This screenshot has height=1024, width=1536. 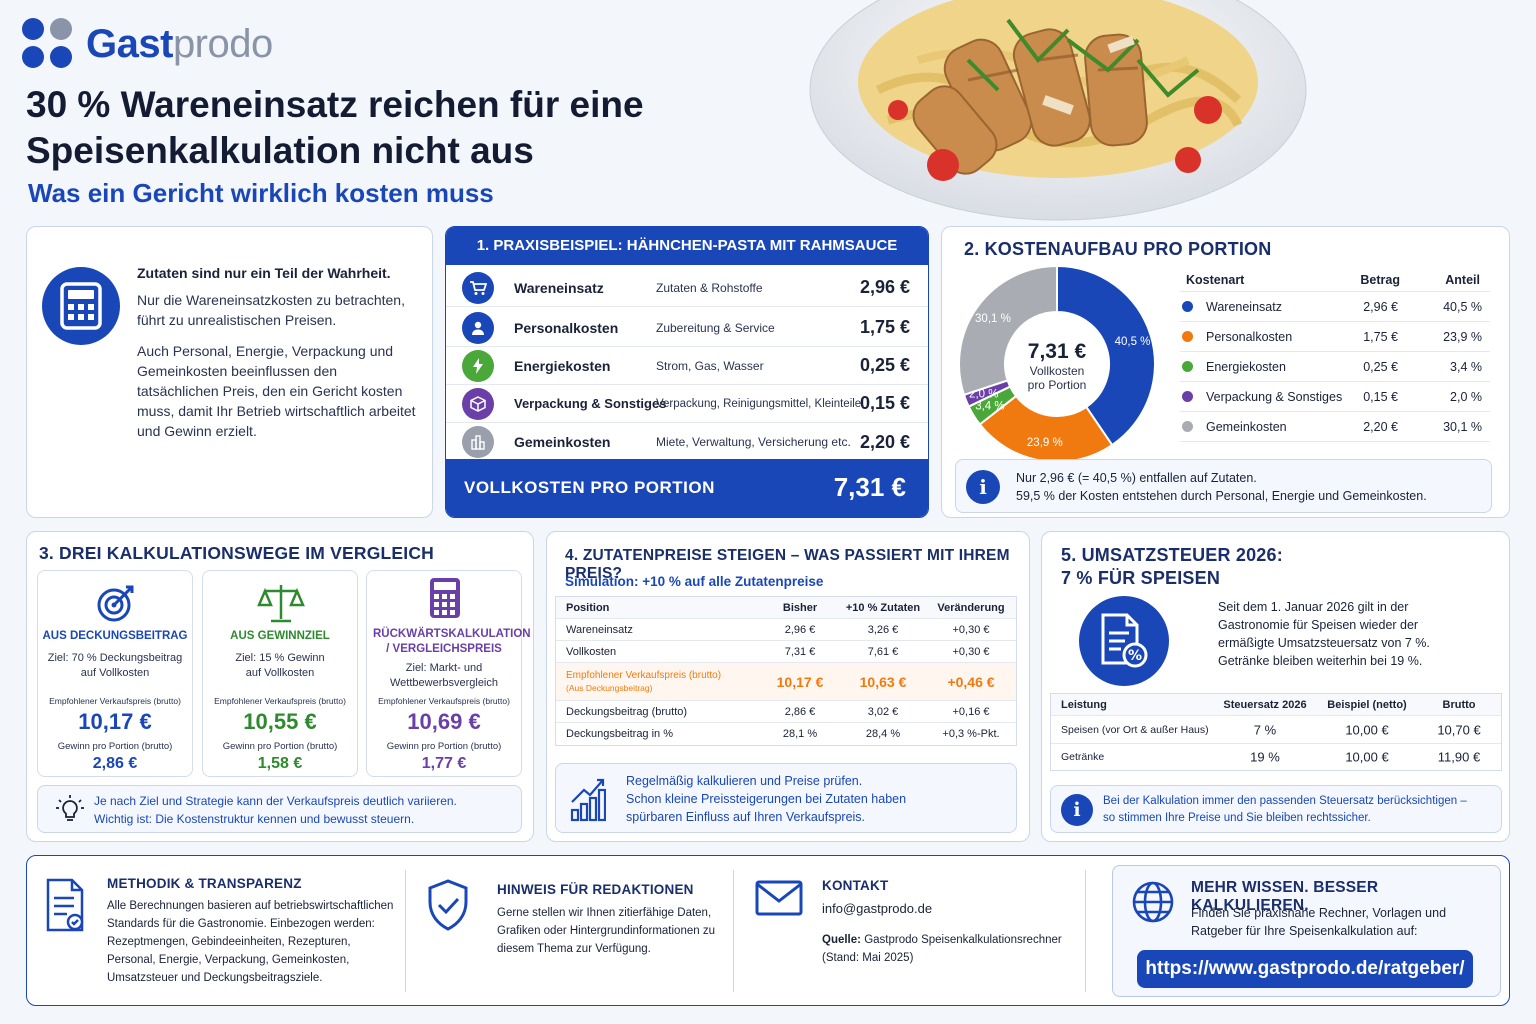 I want to click on vat-row: Getränke 19 % 10,00 € 11,90 €, so click(x=1276, y=757).